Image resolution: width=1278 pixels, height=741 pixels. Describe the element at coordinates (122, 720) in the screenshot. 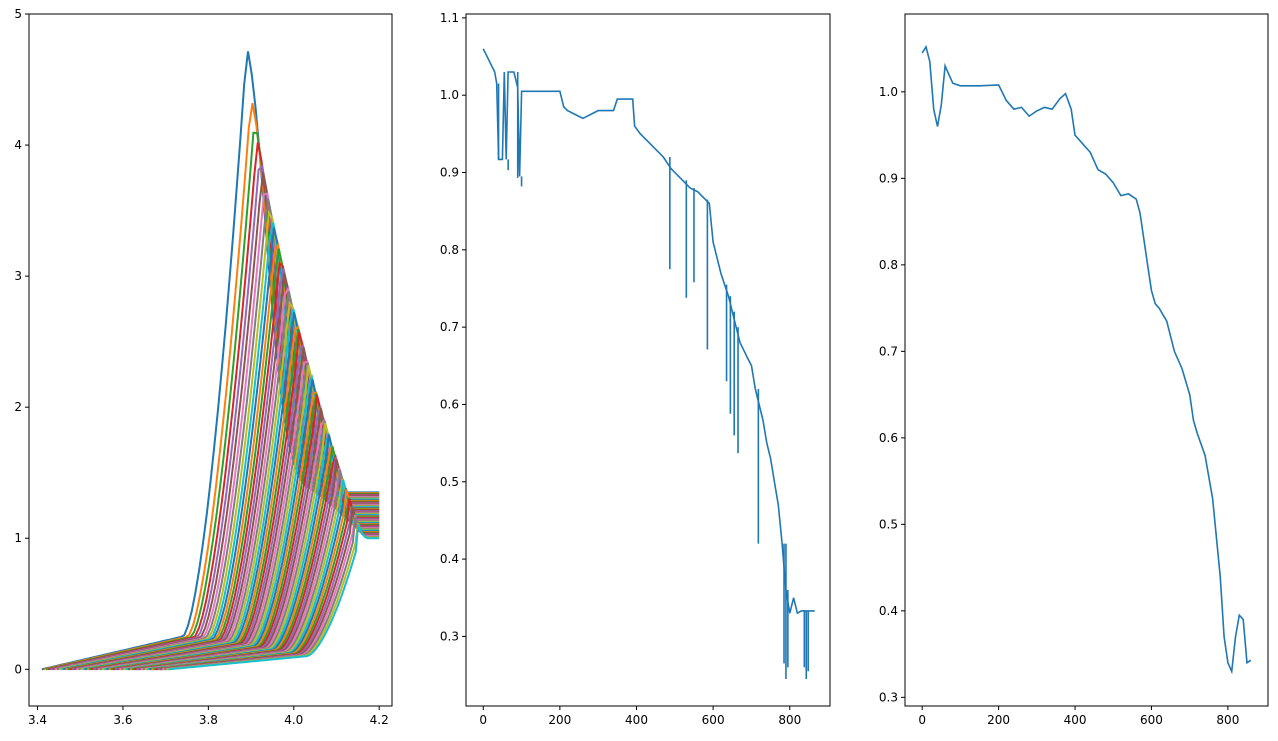

I see `x-tick-label: 3.6` at that location.